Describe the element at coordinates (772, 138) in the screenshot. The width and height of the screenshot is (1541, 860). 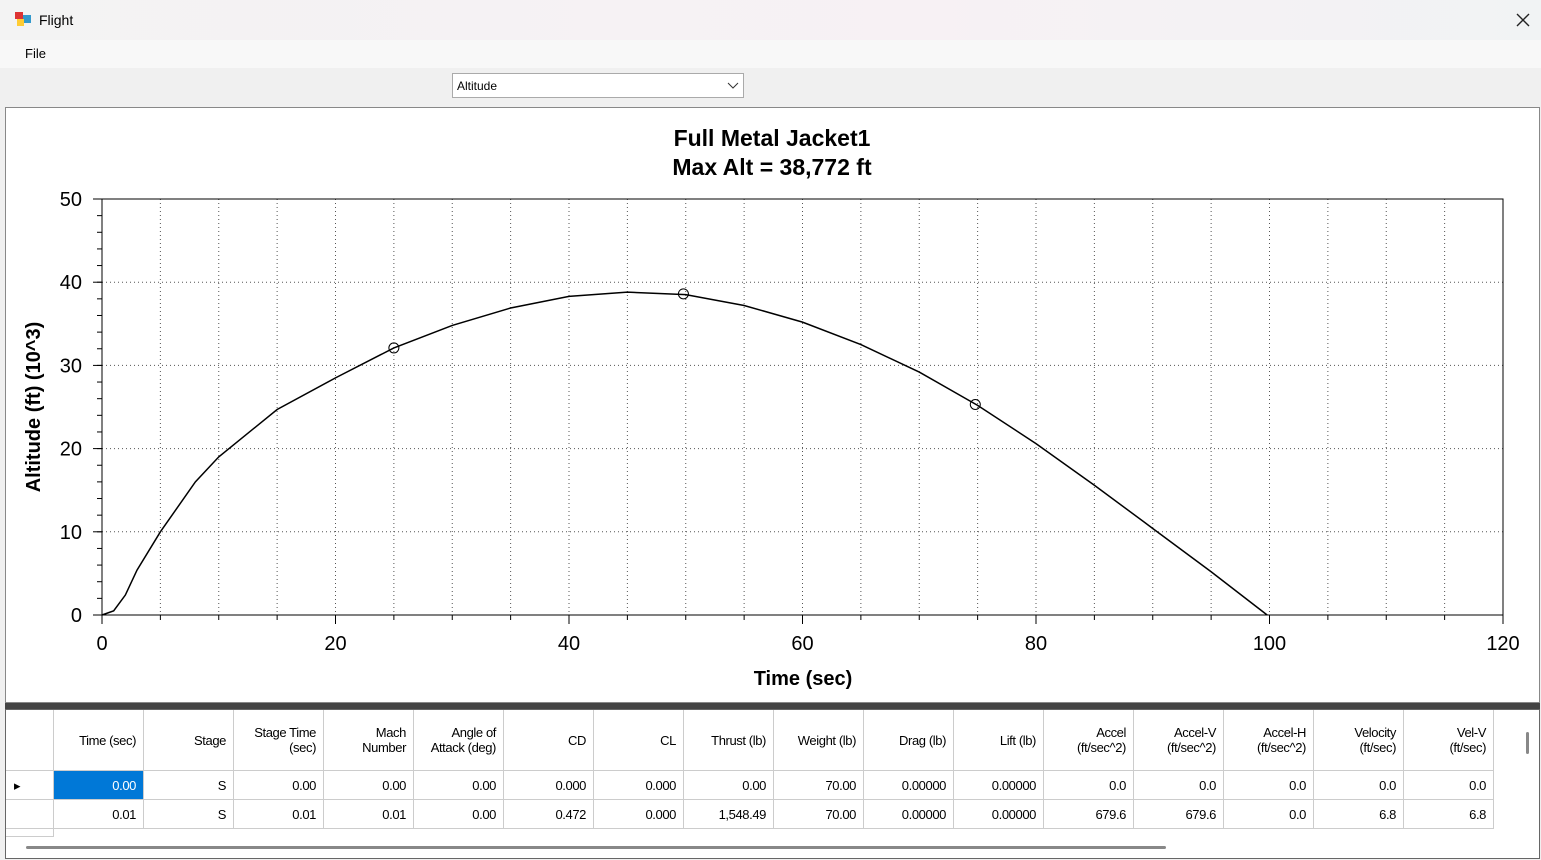
I see `chart-title: Full Metal Jacket1` at that location.